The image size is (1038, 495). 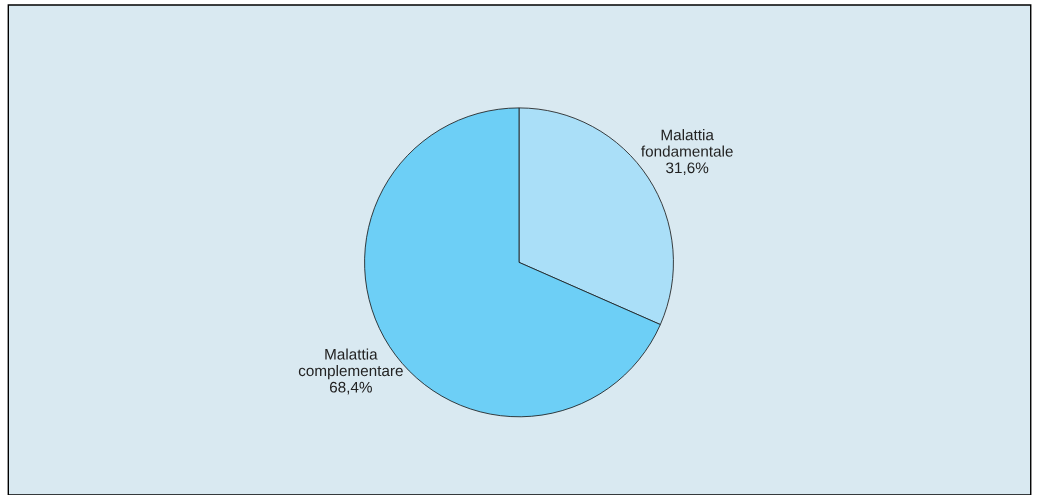 What do you see at coordinates (350, 388) in the screenshot?
I see `data-label: 68,4%` at bounding box center [350, 388].